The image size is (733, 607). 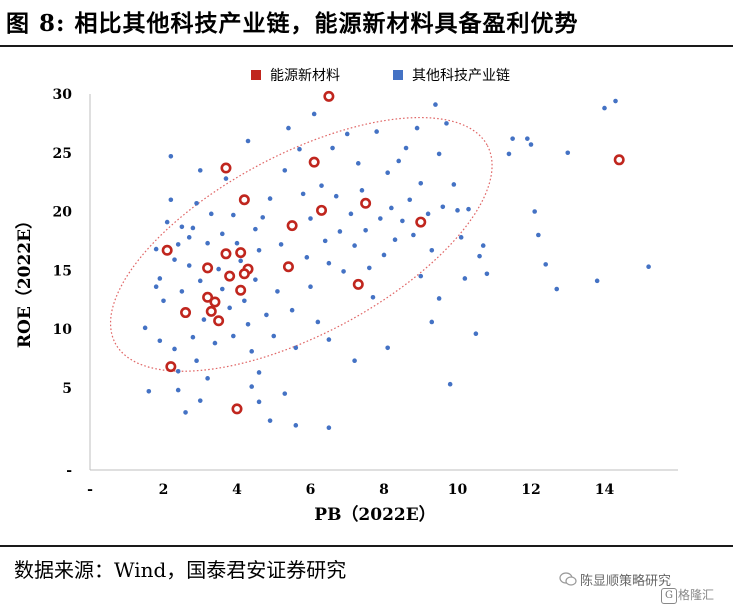 I want to click on legend-label-other: 其他科技产业链, so click(x=461, y=76).